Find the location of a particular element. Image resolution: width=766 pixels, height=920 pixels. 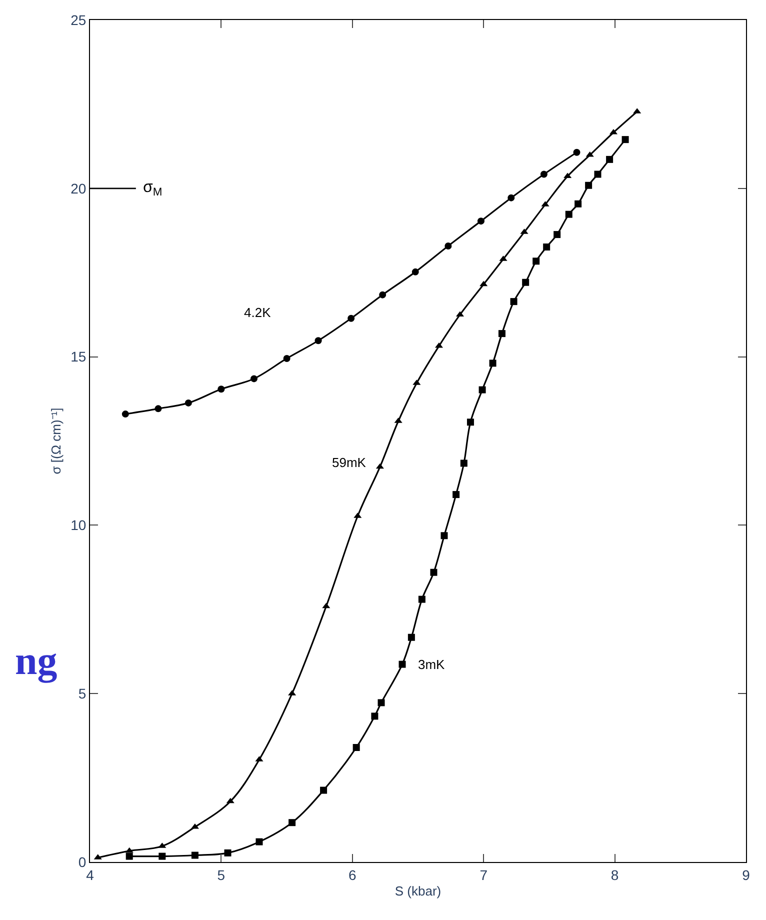

x-axis-title: S (kbar) is located at coordinates (418, 890).